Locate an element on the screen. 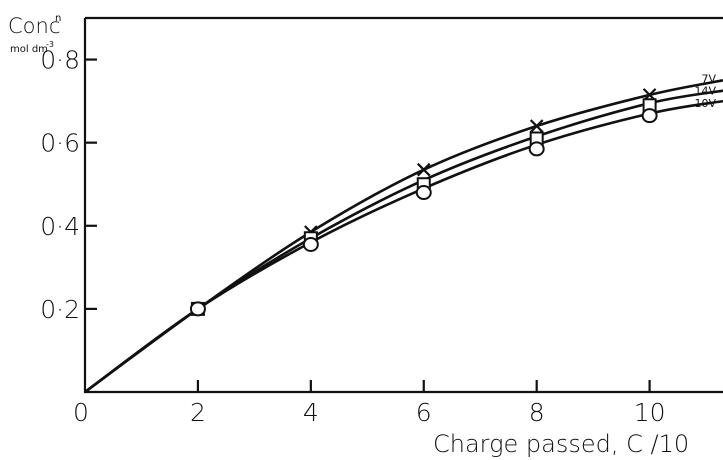  y-tick-label: 0·4 is located at coordinates (60, 226).